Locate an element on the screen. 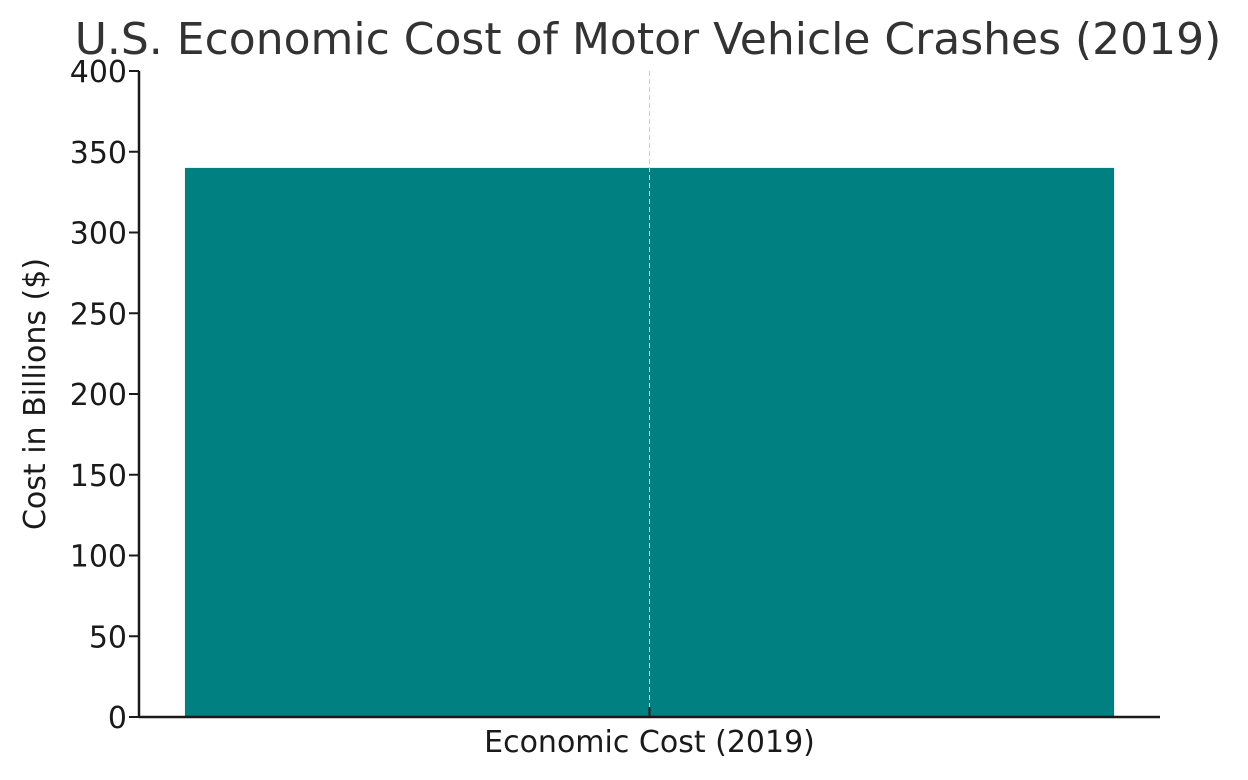 The height and width of the screenshot is (780, 1248). y-tick-label-7: 350 is located at coordinates (98, 153).